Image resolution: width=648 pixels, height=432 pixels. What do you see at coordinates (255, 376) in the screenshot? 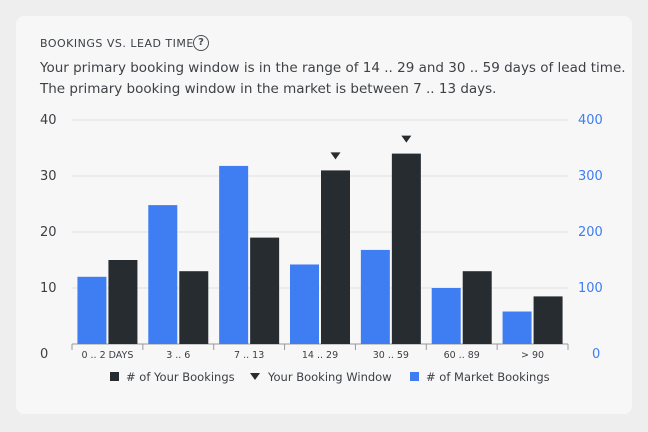
I see `legend-marker-booking-window` at bounding box center [255, 376].